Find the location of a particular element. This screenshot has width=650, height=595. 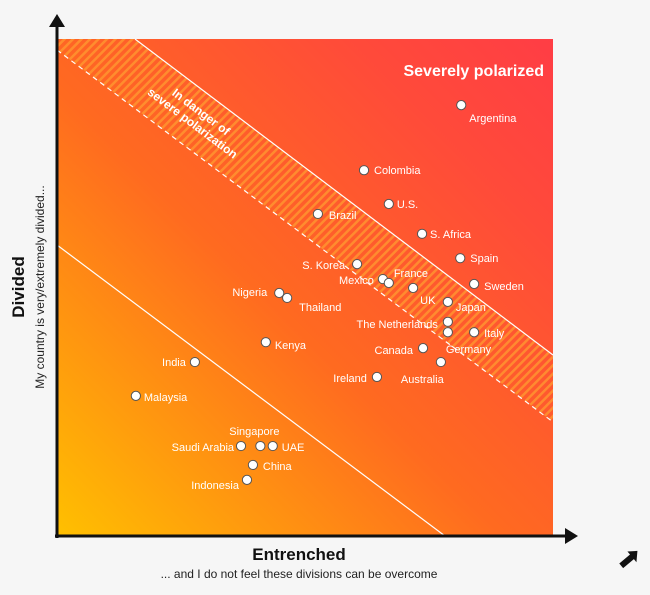

point-label: France is located at coordinates (411, 274).